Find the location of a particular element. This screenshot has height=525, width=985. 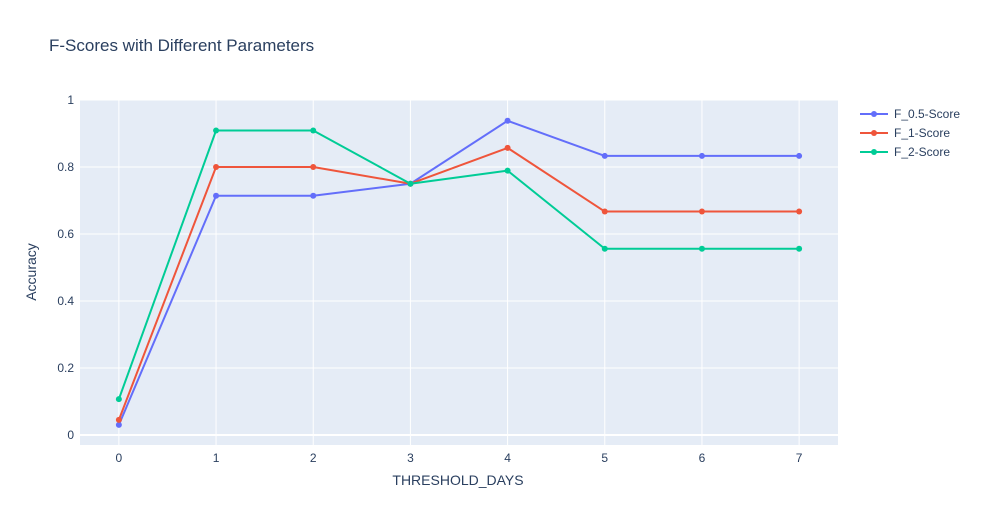

legend-label: F_1-Score is located at coordinates (922, 133).